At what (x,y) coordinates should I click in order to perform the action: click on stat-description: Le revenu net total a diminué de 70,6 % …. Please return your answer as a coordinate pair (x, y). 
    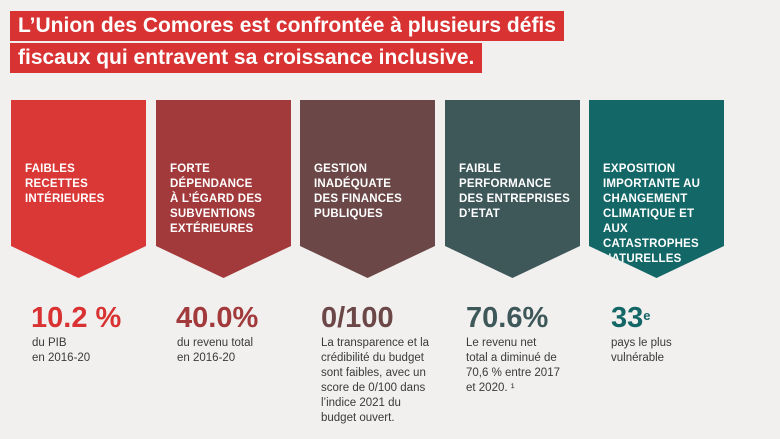
    Looking at the image, I should click on (513, 365).